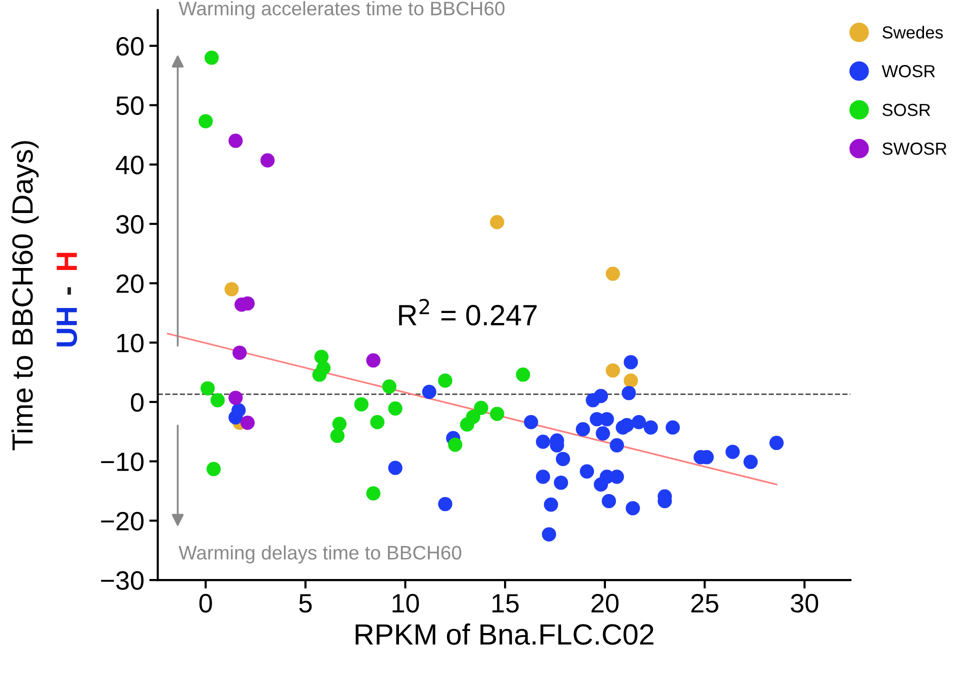 This screenshot has width=962, height=680. What do you see at coordinates (25, 295) in the screenshot?
I see `y-axis-title: Time to BBCH60 (Days)` at bounding box center [25, 295].